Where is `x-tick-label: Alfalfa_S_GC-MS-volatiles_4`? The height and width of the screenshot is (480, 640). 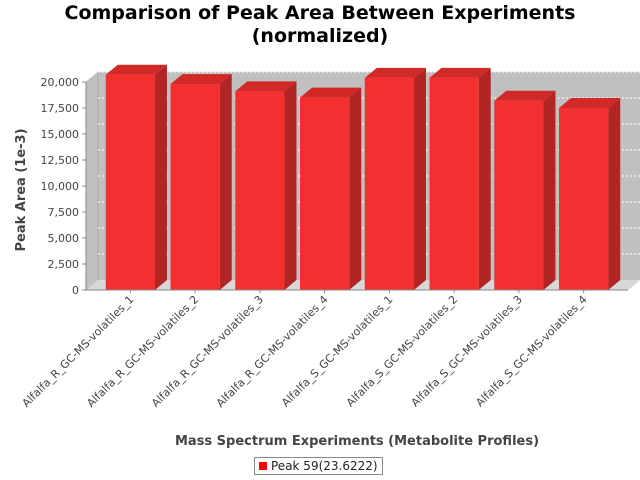
x-tick-label: Alfalfa_S_GC-MS-volatiles_4 is located at coordinates (531, 351).